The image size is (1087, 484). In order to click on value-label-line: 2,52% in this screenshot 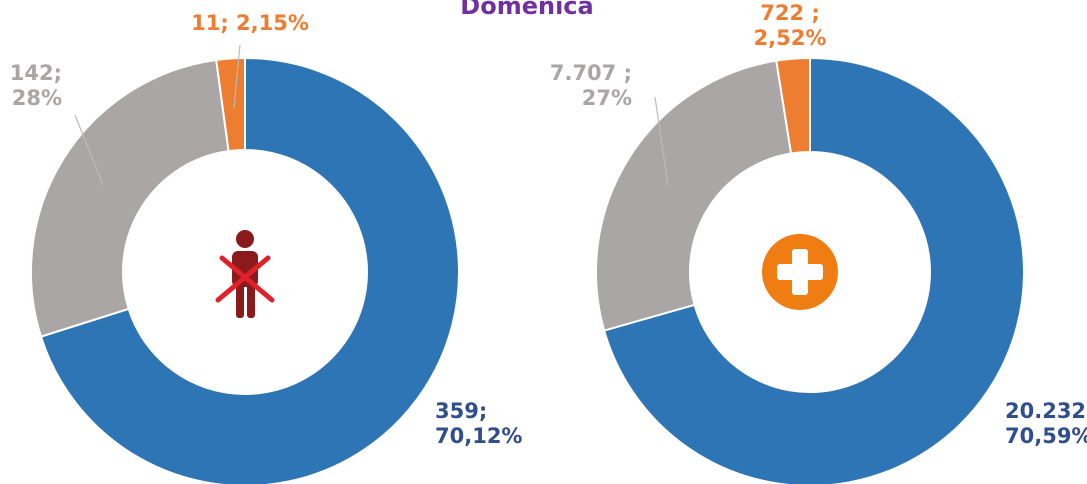, I will do `click(790, 38)`.